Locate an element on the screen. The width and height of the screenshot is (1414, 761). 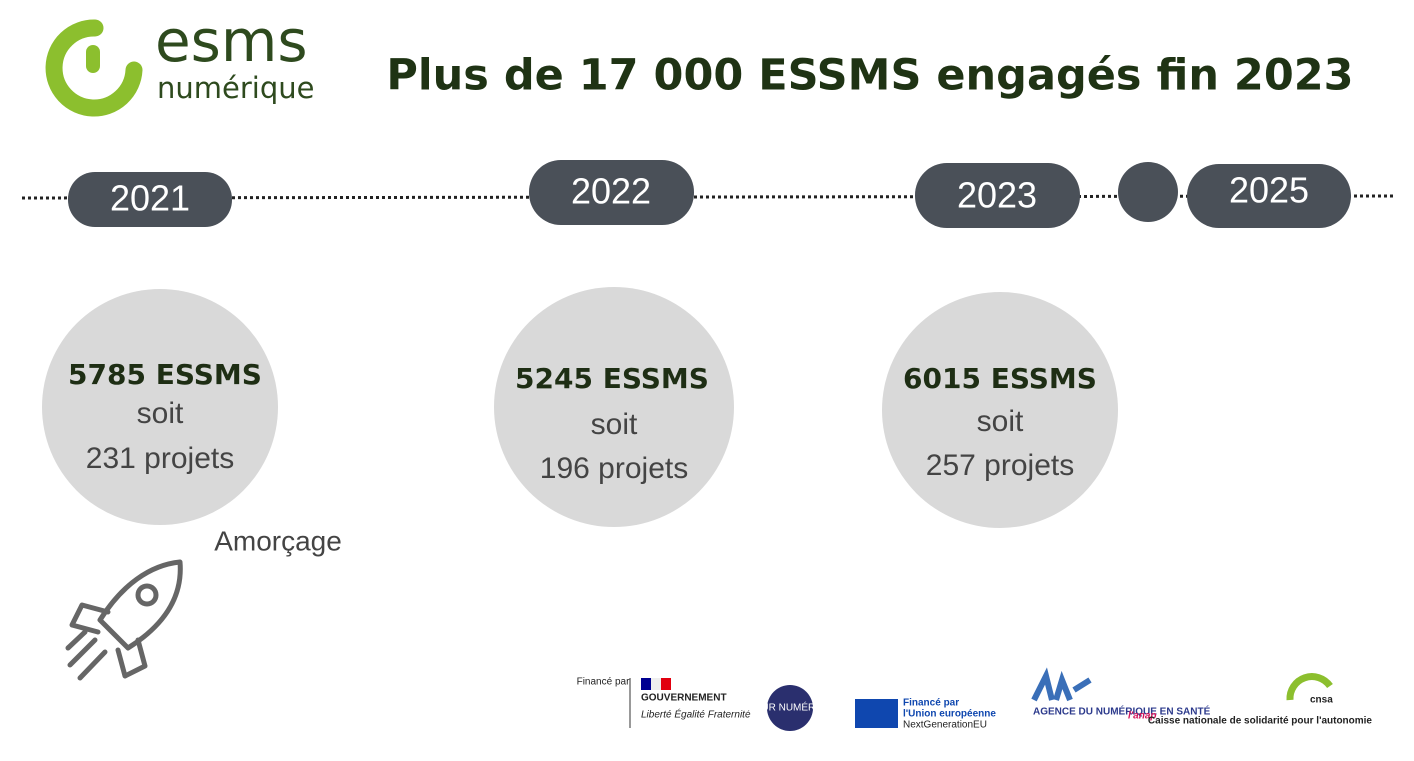
blank-dot is located at coordinates (1148, 192).